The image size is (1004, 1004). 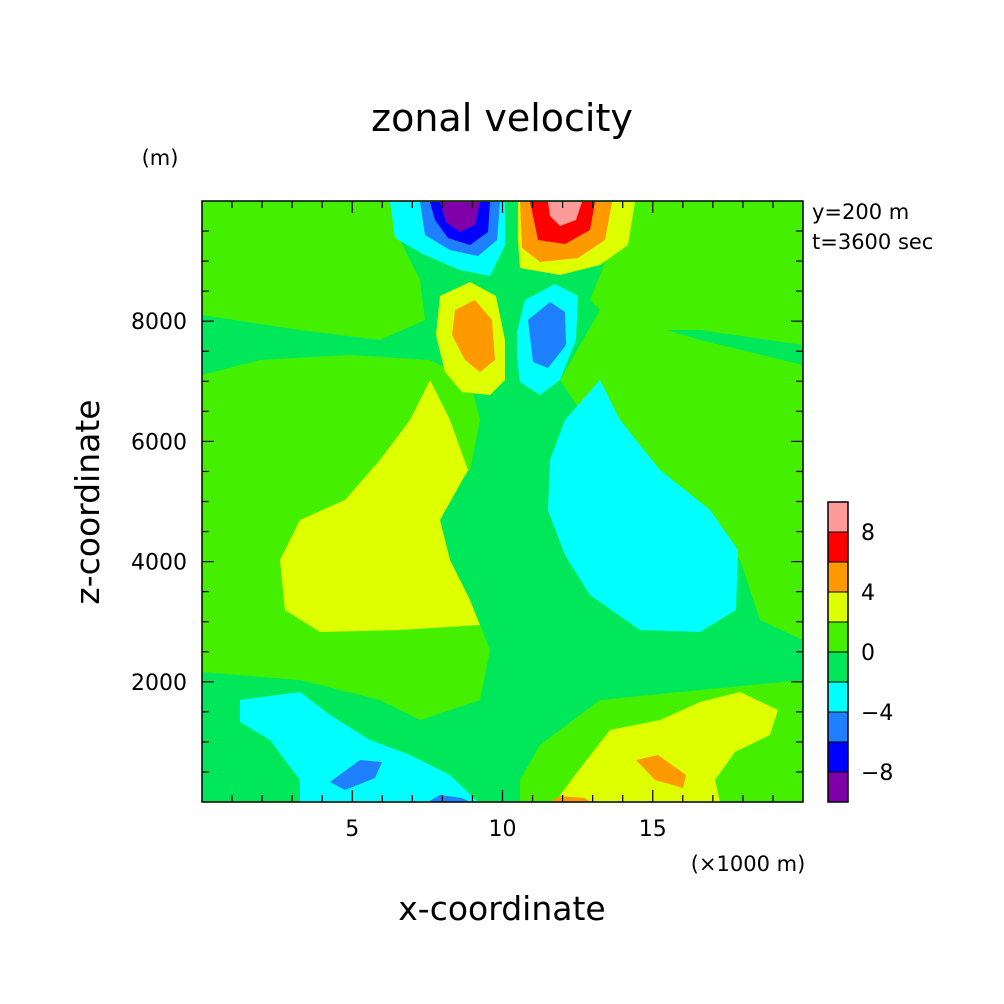 I want to click on y-axis-title: z-coordinate, so click(x=87, y=501).